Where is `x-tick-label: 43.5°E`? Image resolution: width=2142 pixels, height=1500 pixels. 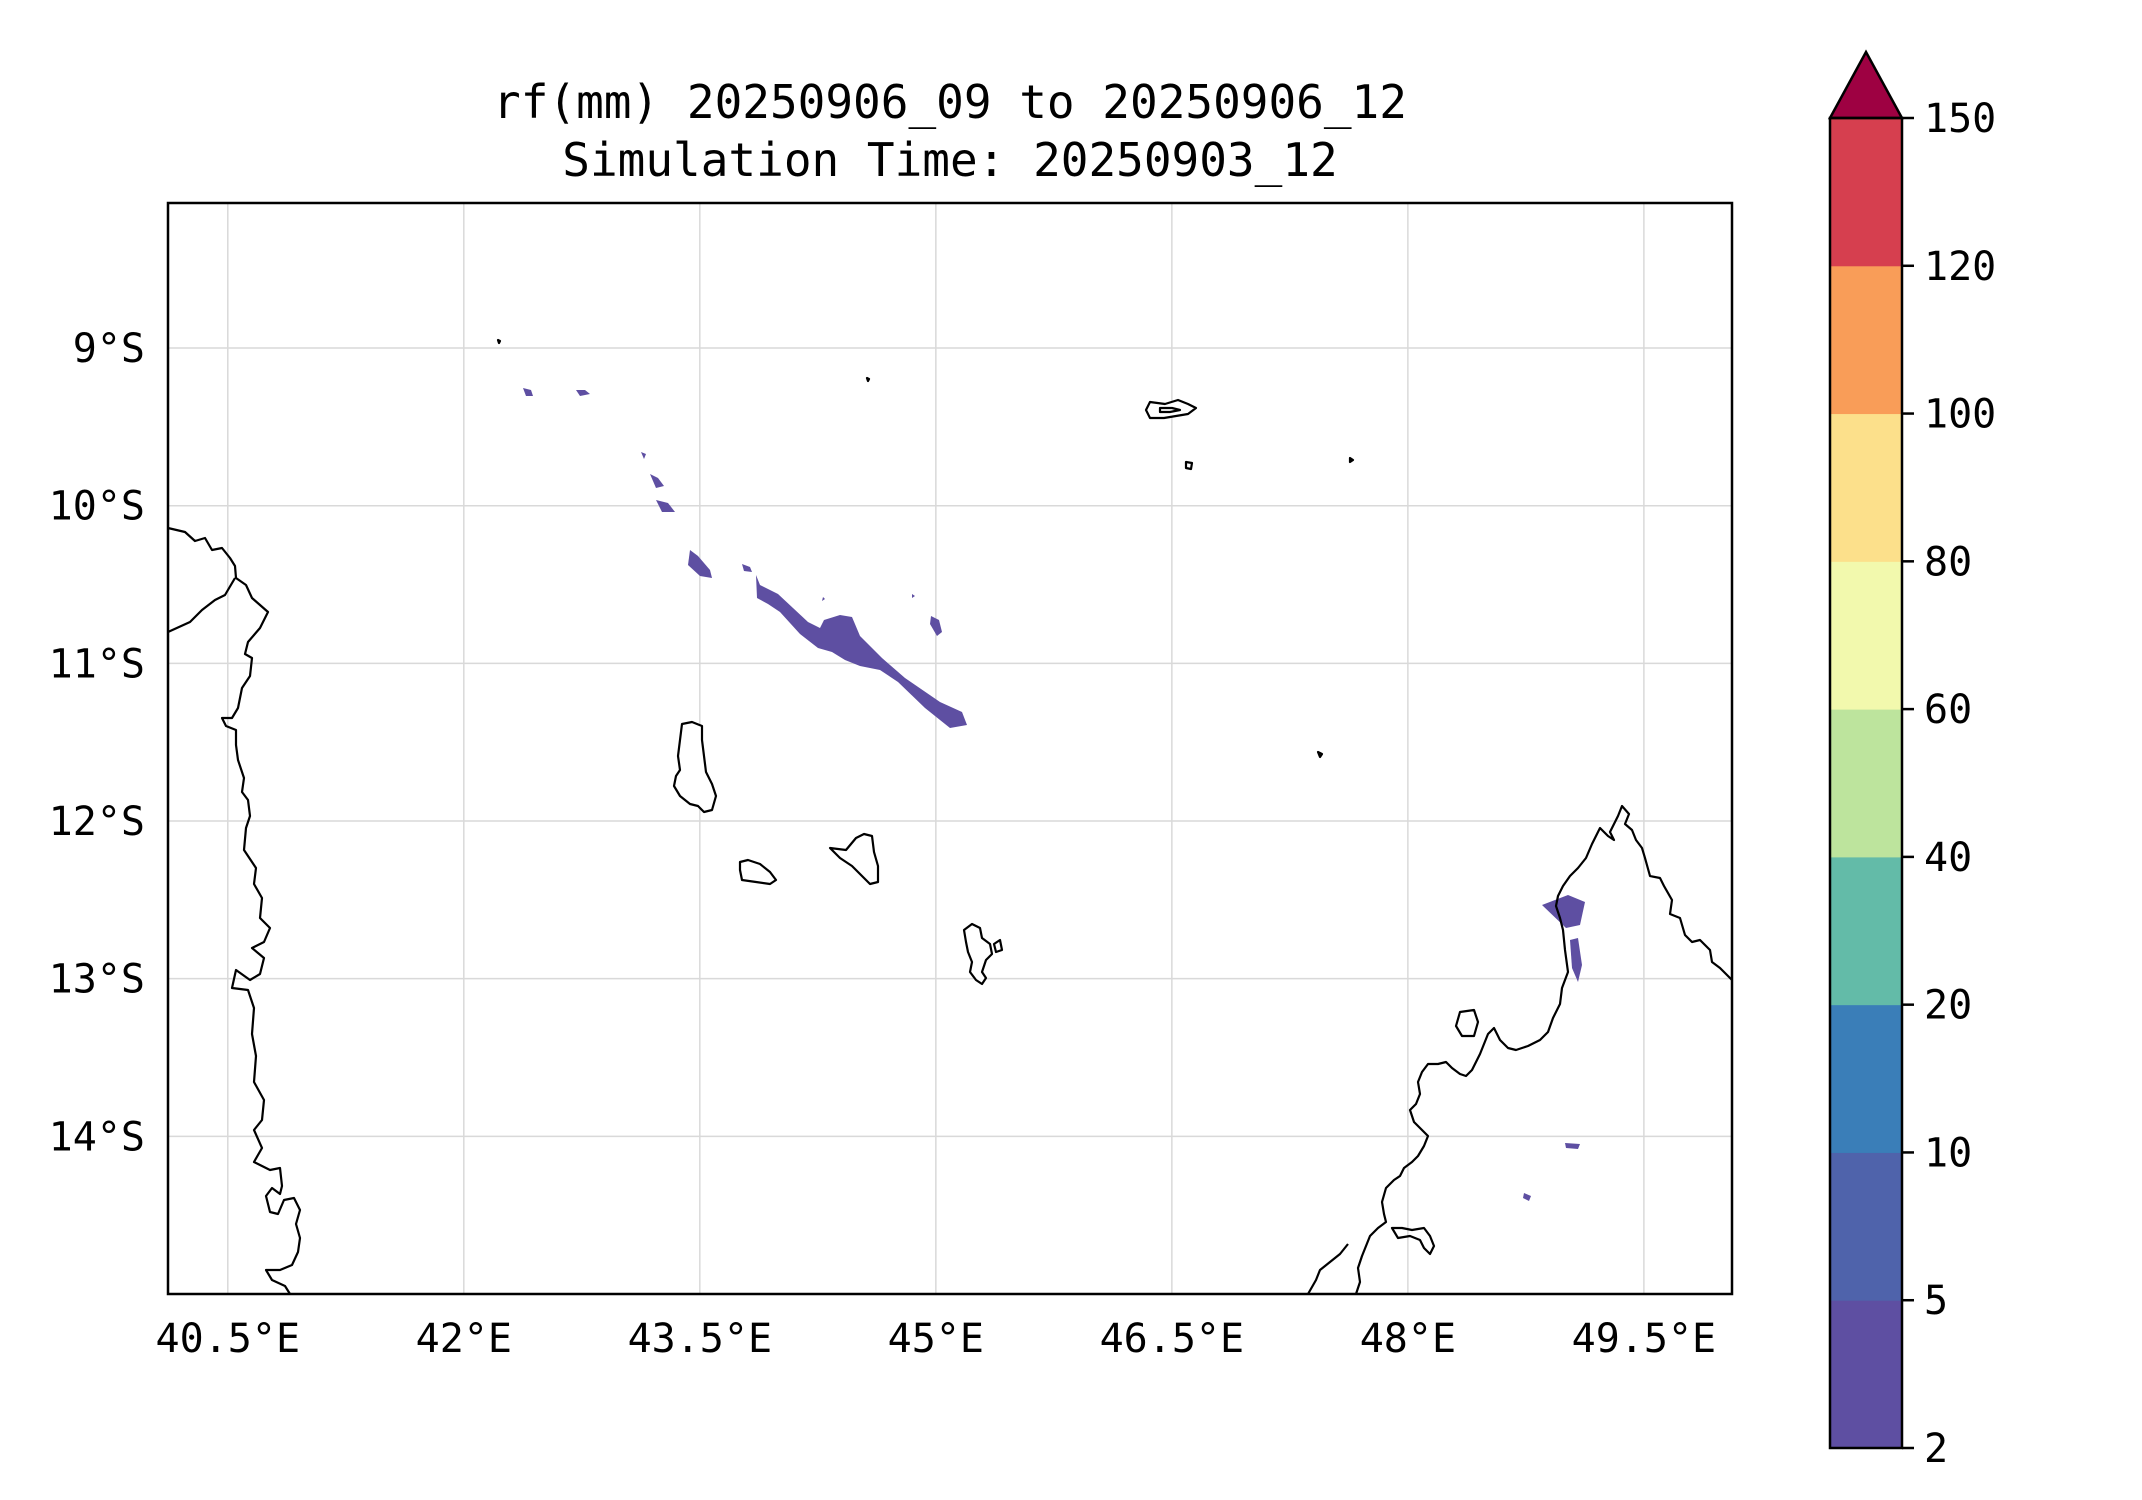 x-tick-label: 43.5°E is located at coordinates (700, 1339).